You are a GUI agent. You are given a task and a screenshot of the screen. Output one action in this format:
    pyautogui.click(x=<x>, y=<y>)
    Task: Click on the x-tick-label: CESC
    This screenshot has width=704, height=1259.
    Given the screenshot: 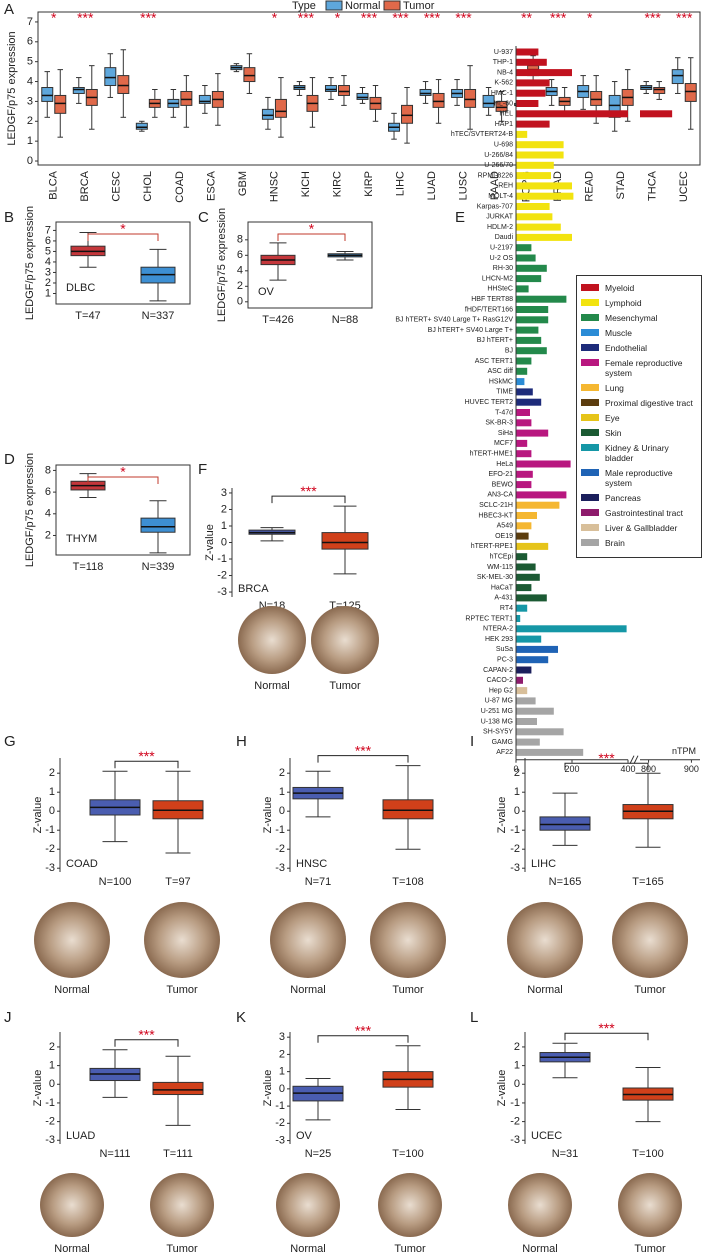 What is the action you would take?
    pyautogui.click(x=117, y=186)
    